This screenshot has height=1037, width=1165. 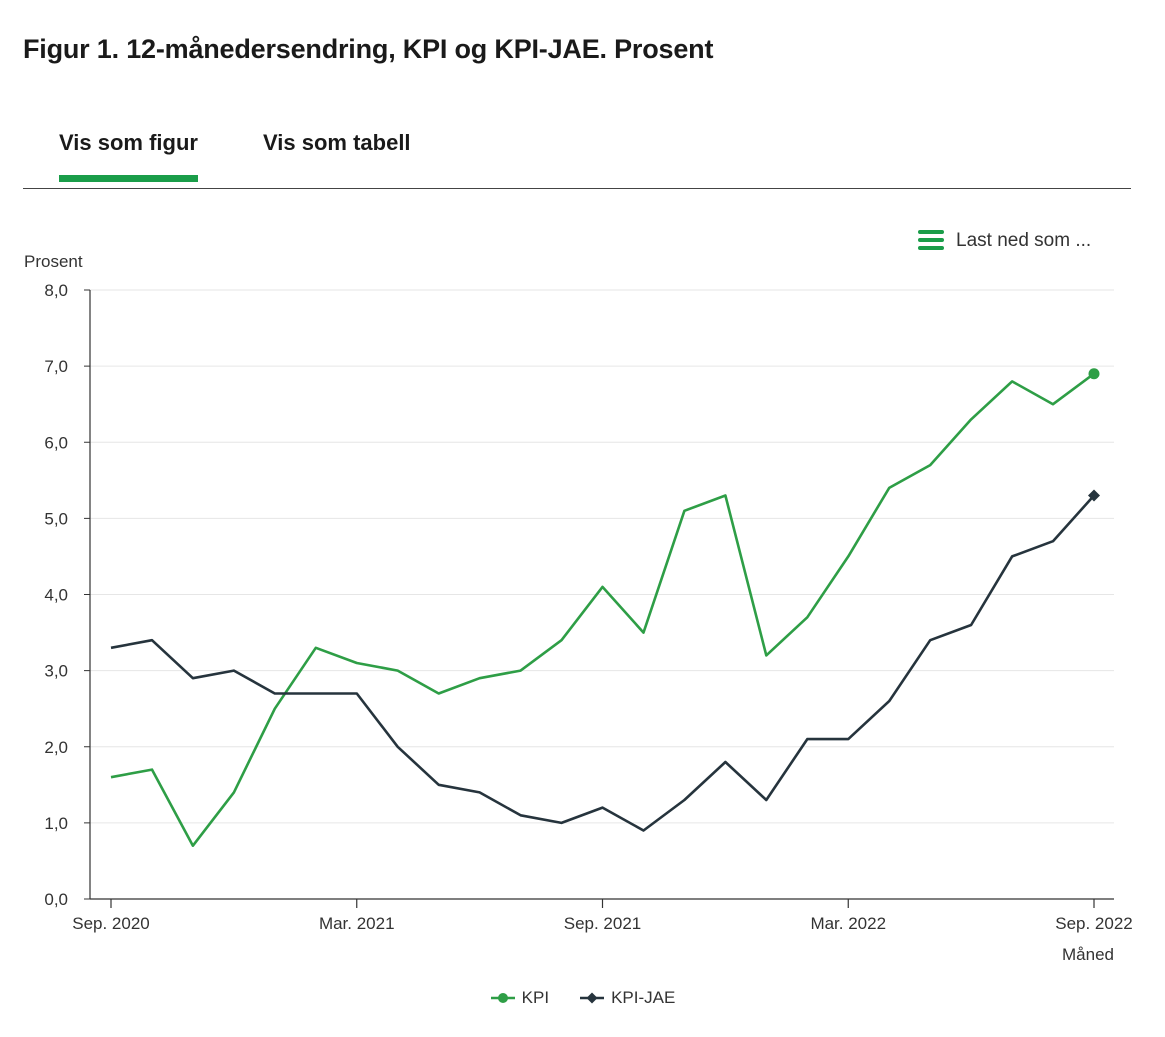 I want to click on legend-item-kpi: KPI, so click(x=519, y=998).